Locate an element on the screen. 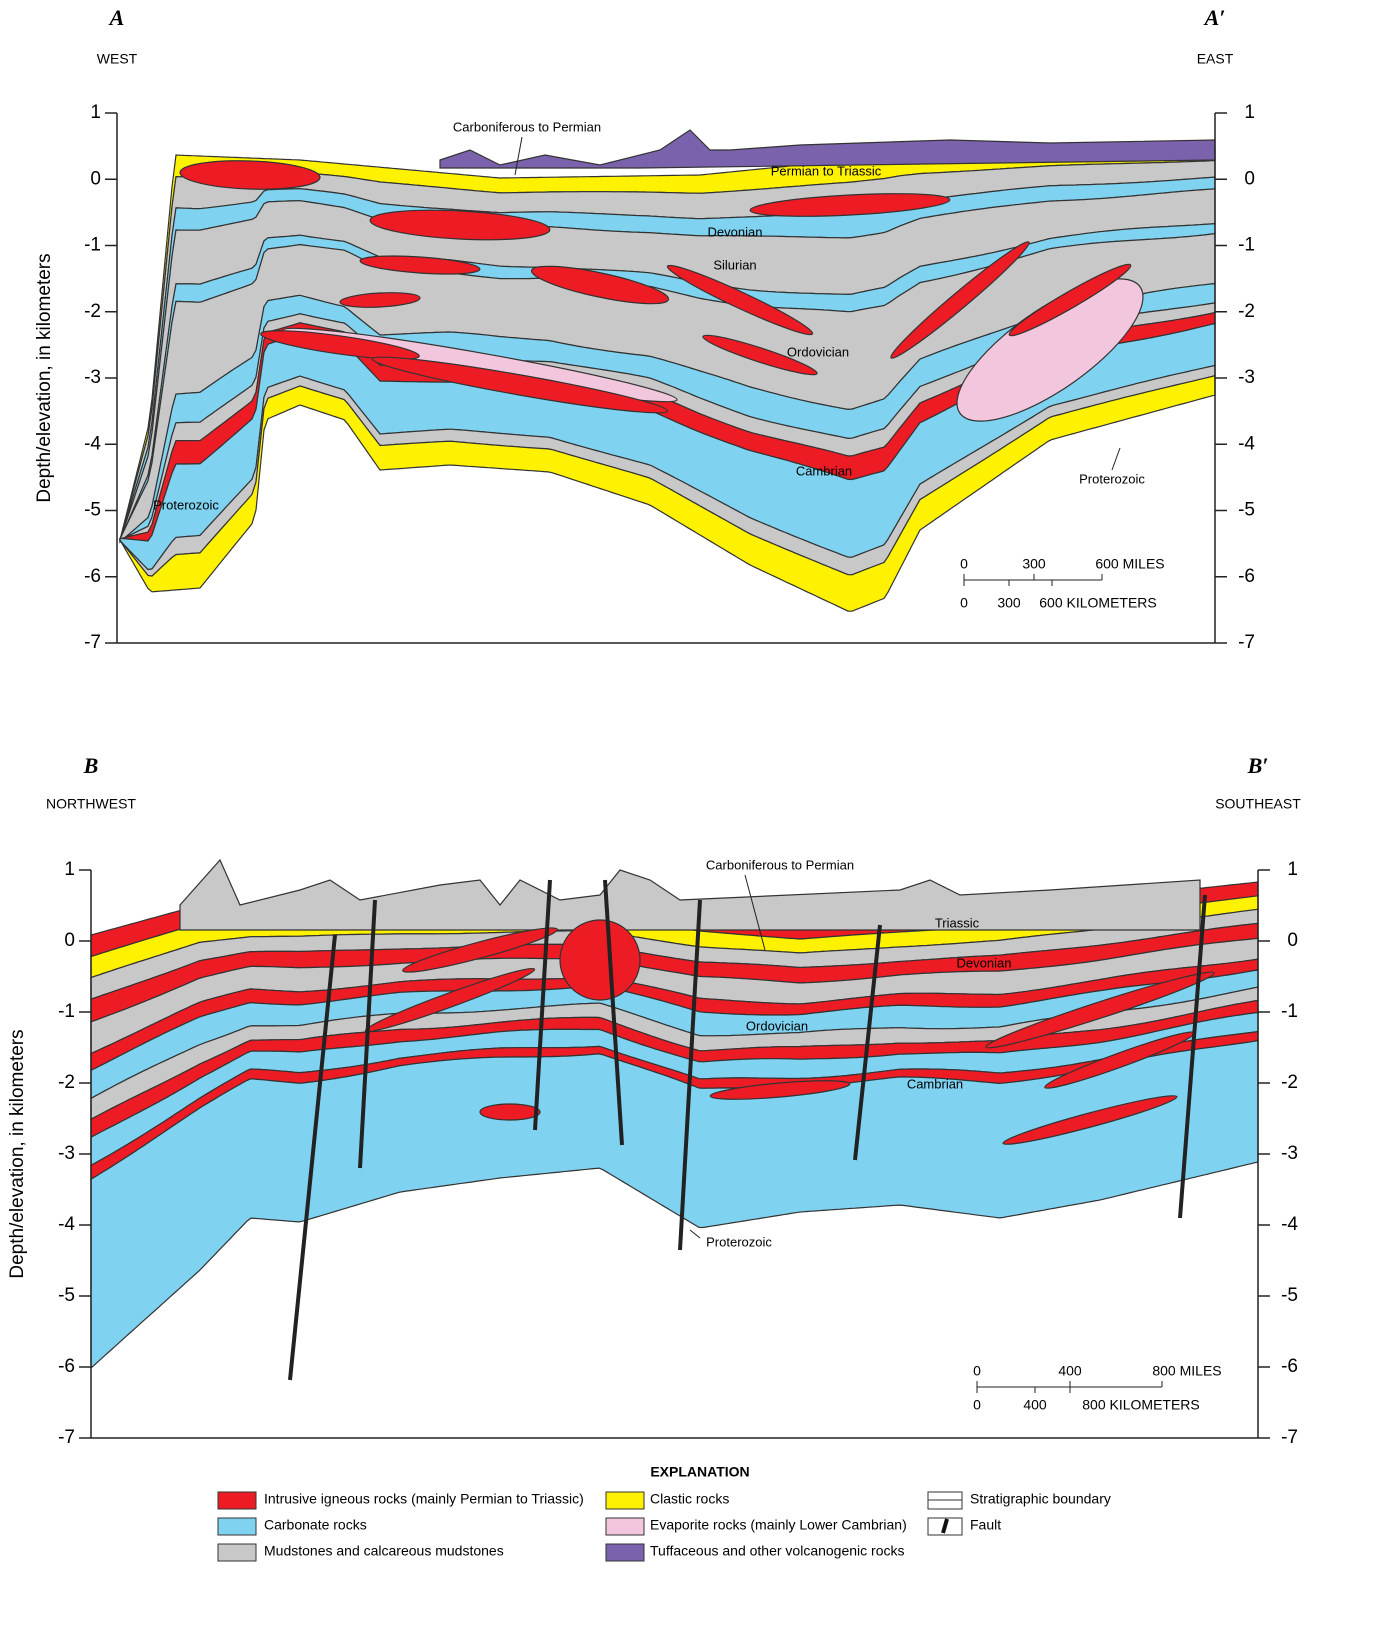 The image size is (1387, 1651). section-label-end: A′ is located at coordinates (1214, 17).